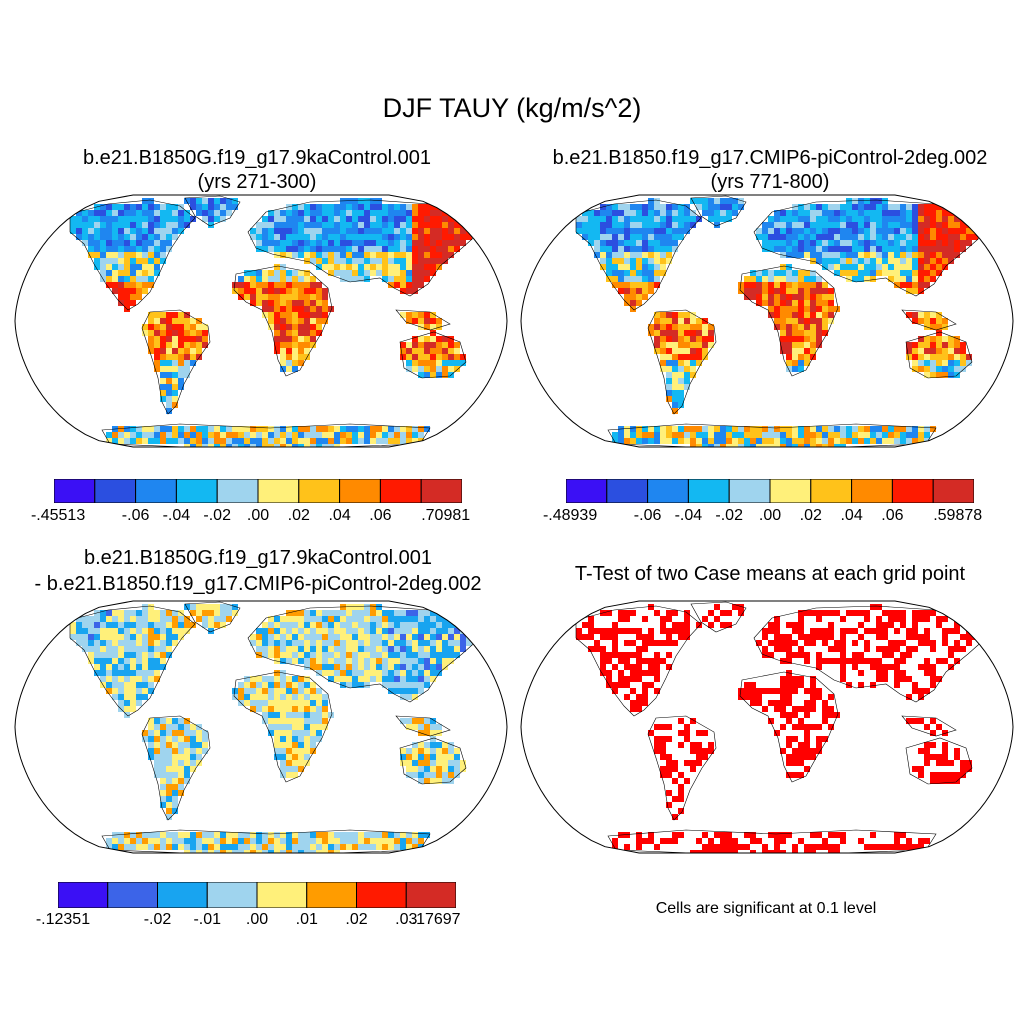  I want to click on panel1-title-line1: b.e21.B1850G.f19_g17.9kaControl.001, so click(257, 158).